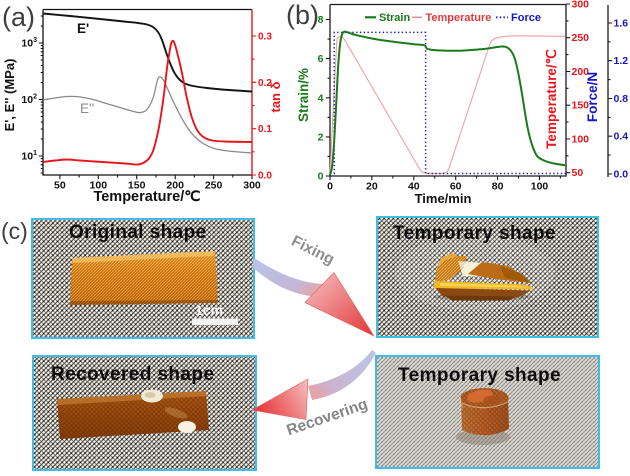 The width and height of the screenshot is (630, 476). I want to click on svg-text: 60, so click(456, 187).